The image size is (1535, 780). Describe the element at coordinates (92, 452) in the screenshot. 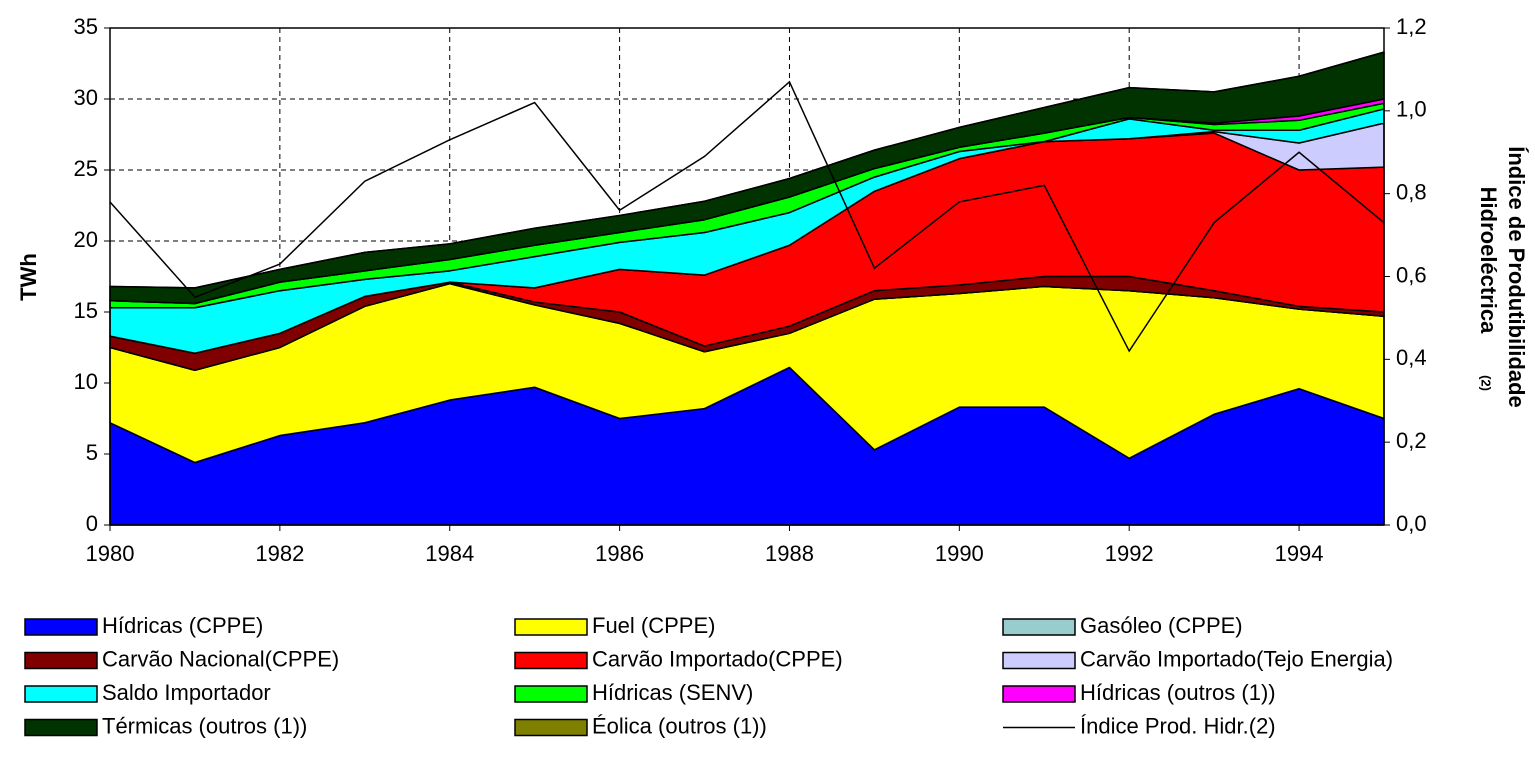

I see `y-tick-label: 5` at that location.